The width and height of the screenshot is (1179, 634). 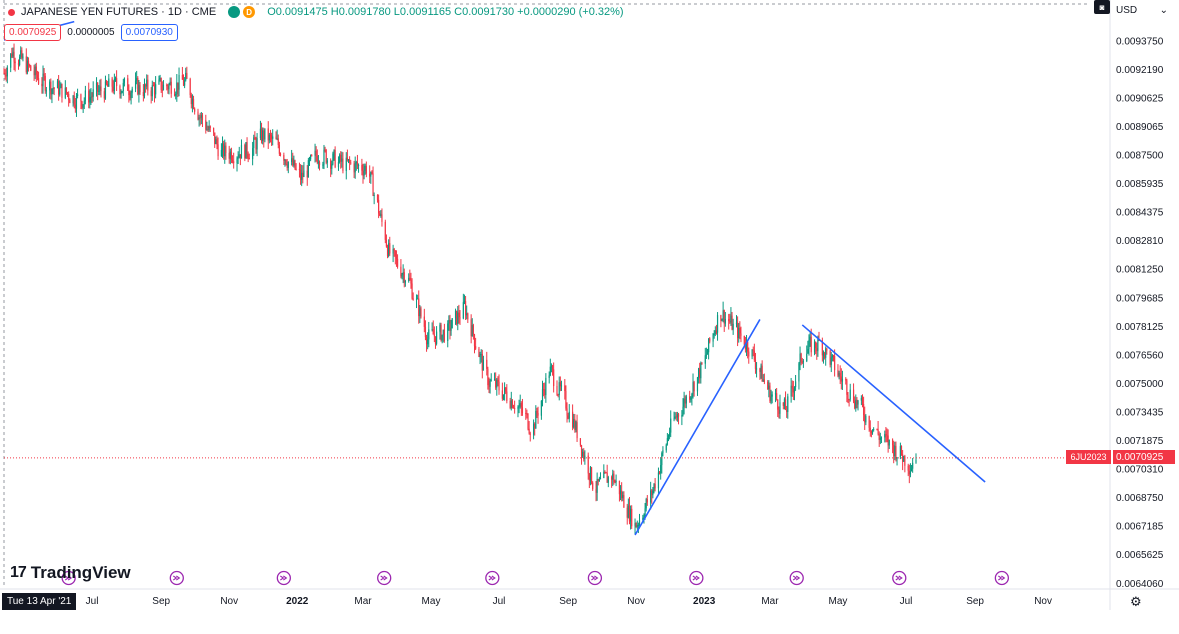 What do you see at coordinates (1140, 213) in the screenshot?
I see `y-tick-label: 0.0084375` at bounding box center [1140, 213].